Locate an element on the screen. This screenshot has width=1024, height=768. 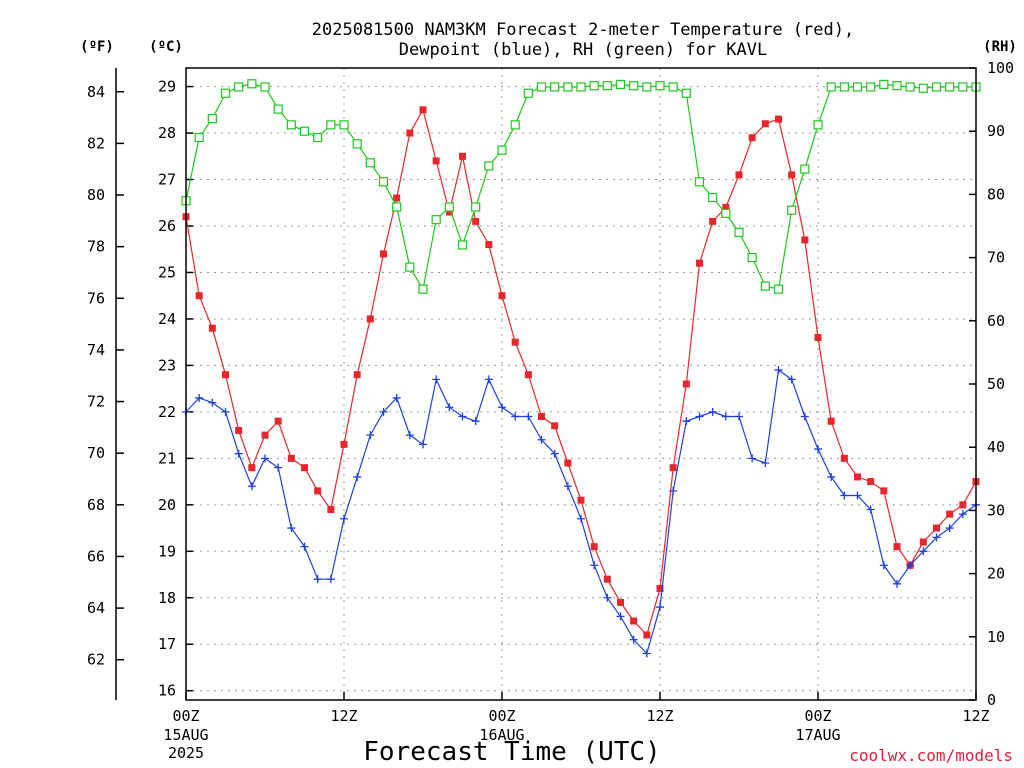
fahrenheit-tick-label: 70 is located at coordinates (96, 453).